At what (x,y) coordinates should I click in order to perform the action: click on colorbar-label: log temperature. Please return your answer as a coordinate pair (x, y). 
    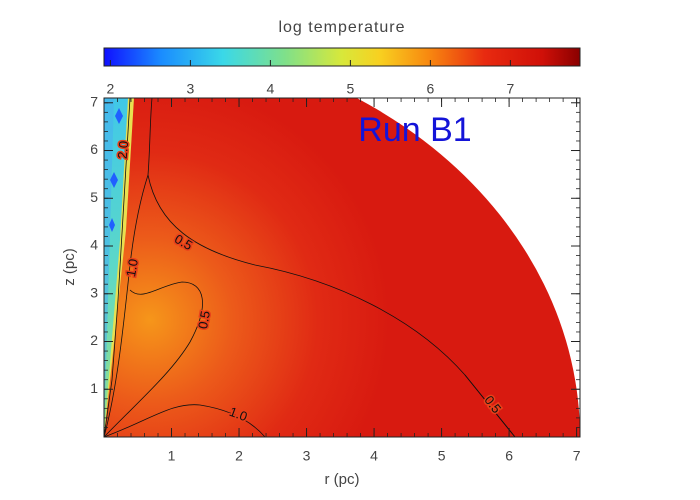
    Looking at the image, I should click on (341, 27).